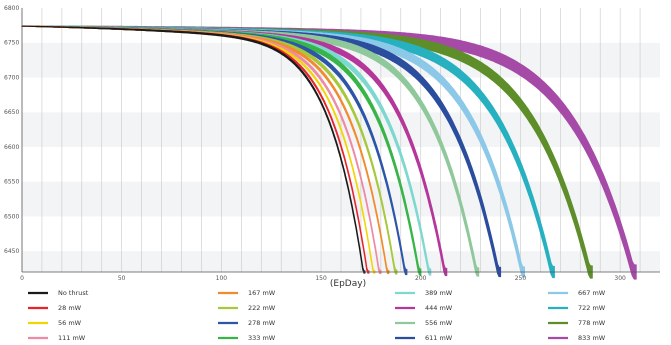  I want to click on x-tick-label: 100, so click(222, 278).